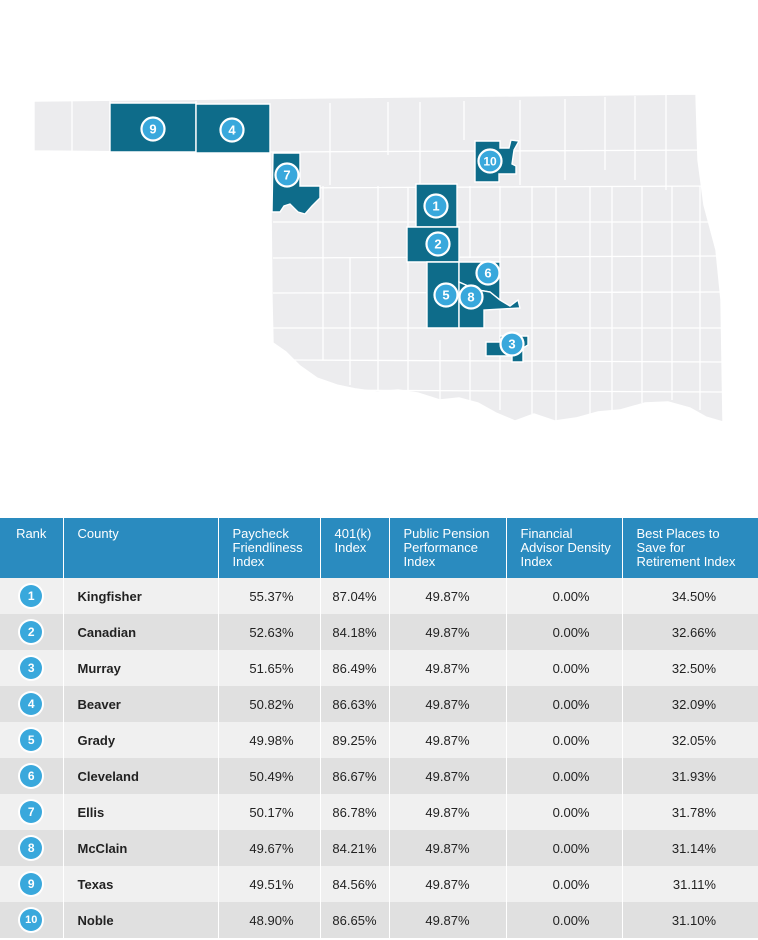  What do you see at coordinates (693, 668) in the screenshot?
I see `best-places-value: 32.50%` at bounding box center [693, 668].